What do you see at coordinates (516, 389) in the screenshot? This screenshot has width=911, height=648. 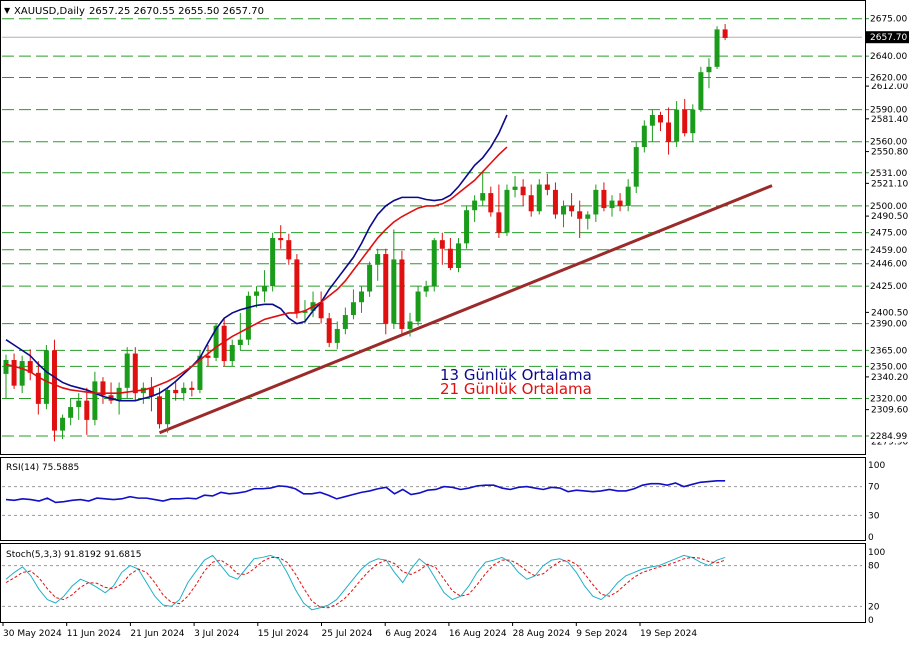 I see `ma21-legend-label: 21 Günlük Ortalama` at bounding box center [516, 389].